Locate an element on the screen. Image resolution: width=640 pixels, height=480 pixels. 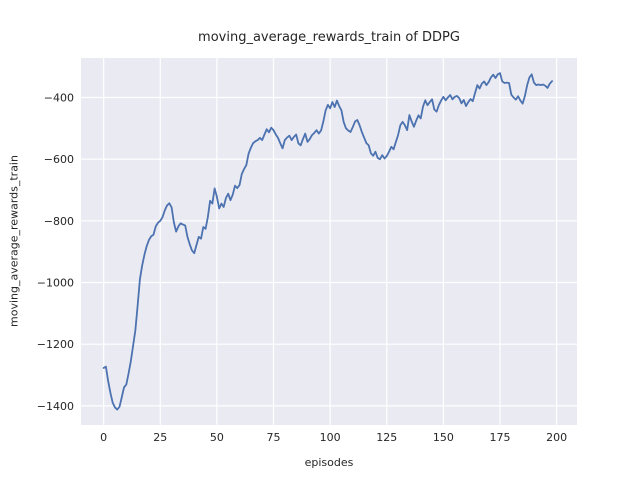
x-tick-label: 50 is located at coordinates (217, 437).